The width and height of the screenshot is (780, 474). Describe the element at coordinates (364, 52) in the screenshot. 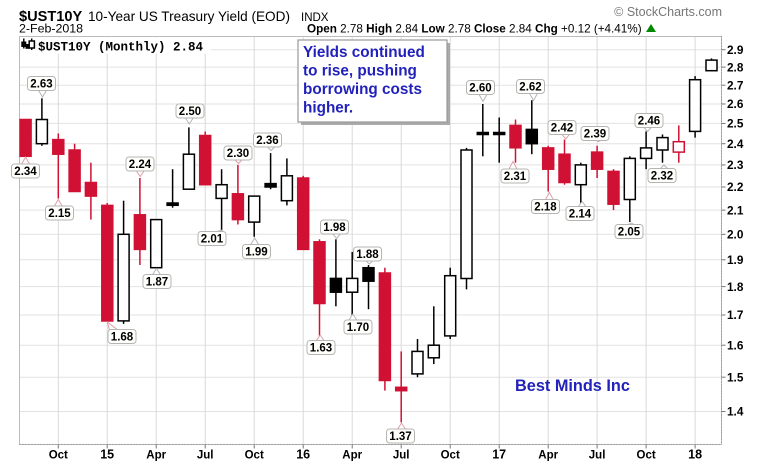

I see `svg-text: Yields continued` at that location.